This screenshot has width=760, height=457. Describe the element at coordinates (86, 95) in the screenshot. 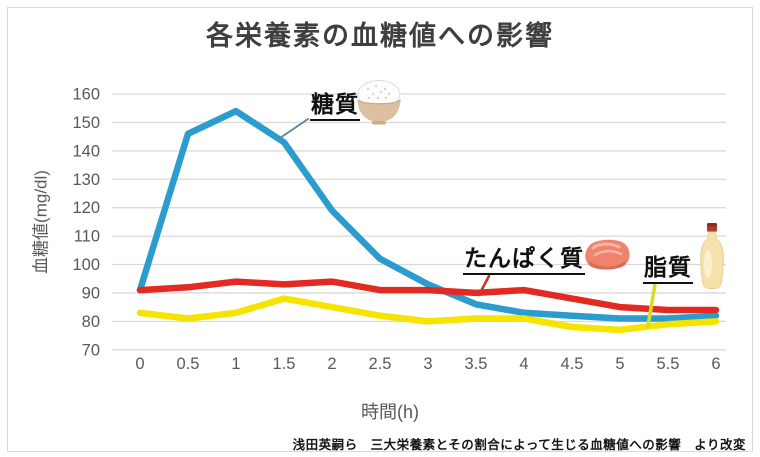

I see `y-tick-label: 160` at that location.